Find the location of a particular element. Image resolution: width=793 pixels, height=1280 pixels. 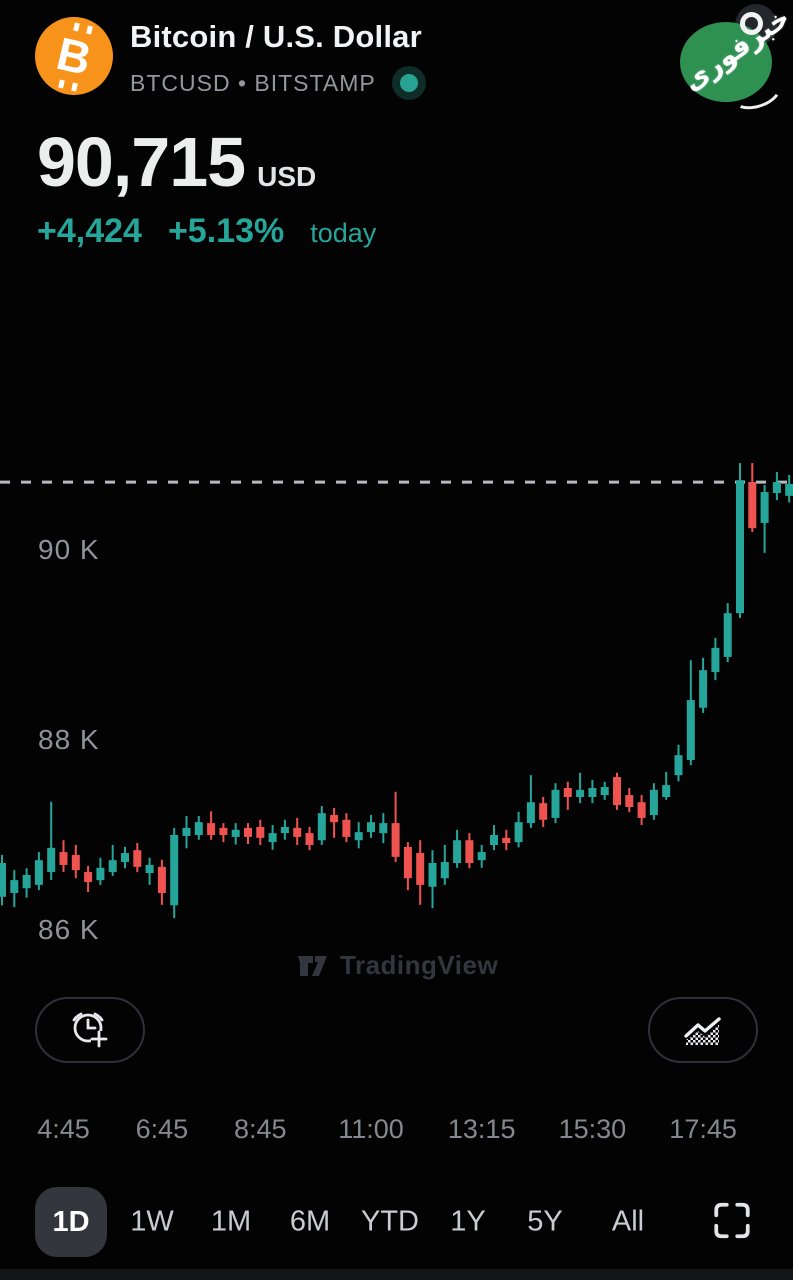

tab-1y: 1Y is located at coordinates (467, 1222).